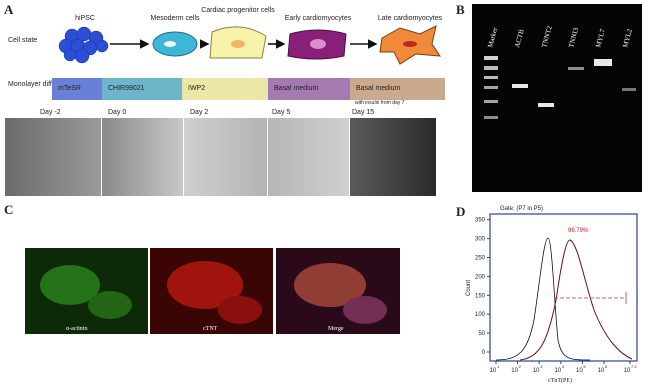 This screenshot has height=386, width=650. What do you see at coordinates (85, 18) in the screenshot?
I see `stage-label: hiPSC` at bounding box center [85, 18].